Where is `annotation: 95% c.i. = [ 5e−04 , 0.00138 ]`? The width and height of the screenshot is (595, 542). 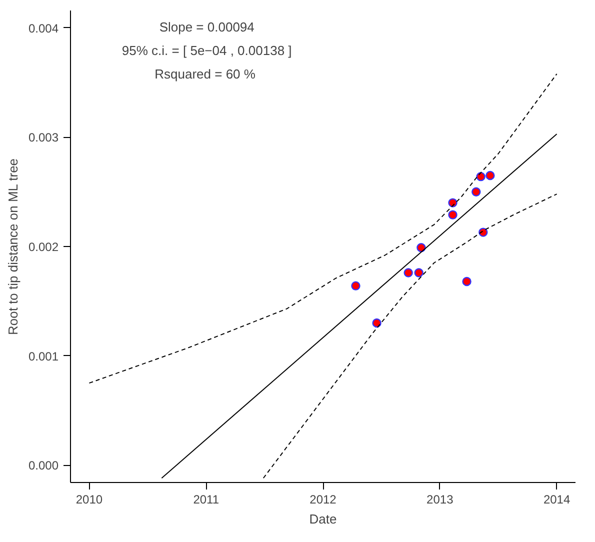
annotation: 95% c.i. = [ 5e−04 , 0.00138 ] is located at coordinates (207, 50).